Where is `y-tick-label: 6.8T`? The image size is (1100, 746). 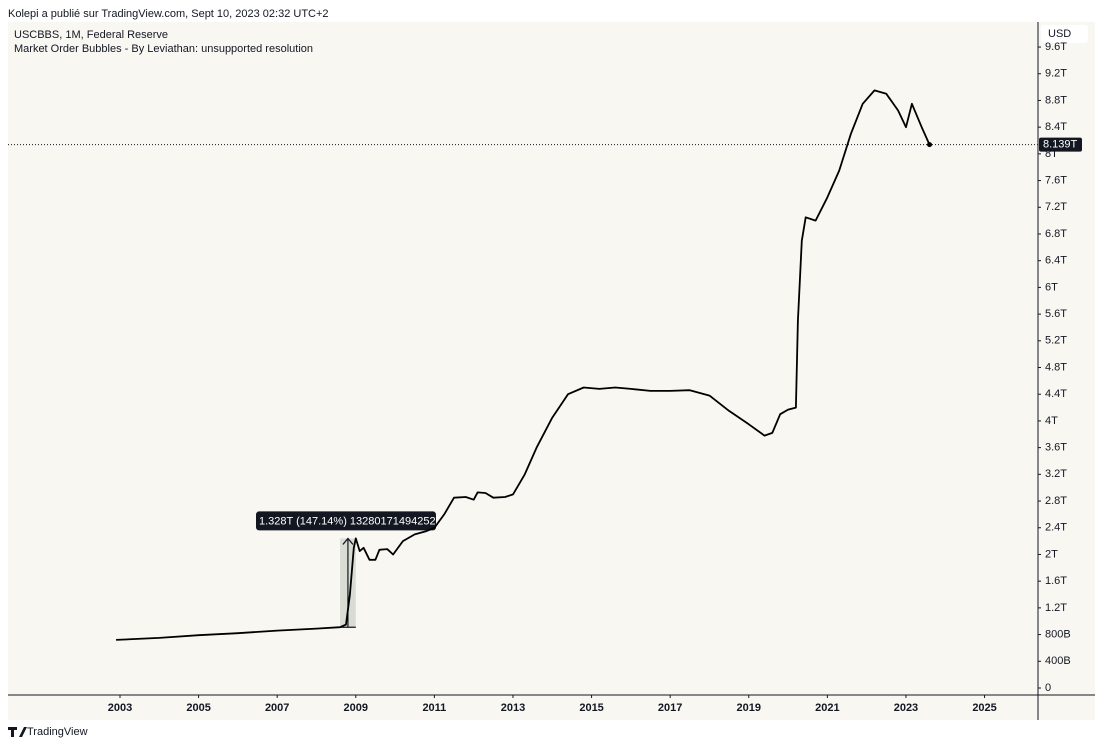 y-tick-label: 6.8T is located at coordinates (1056, 234).